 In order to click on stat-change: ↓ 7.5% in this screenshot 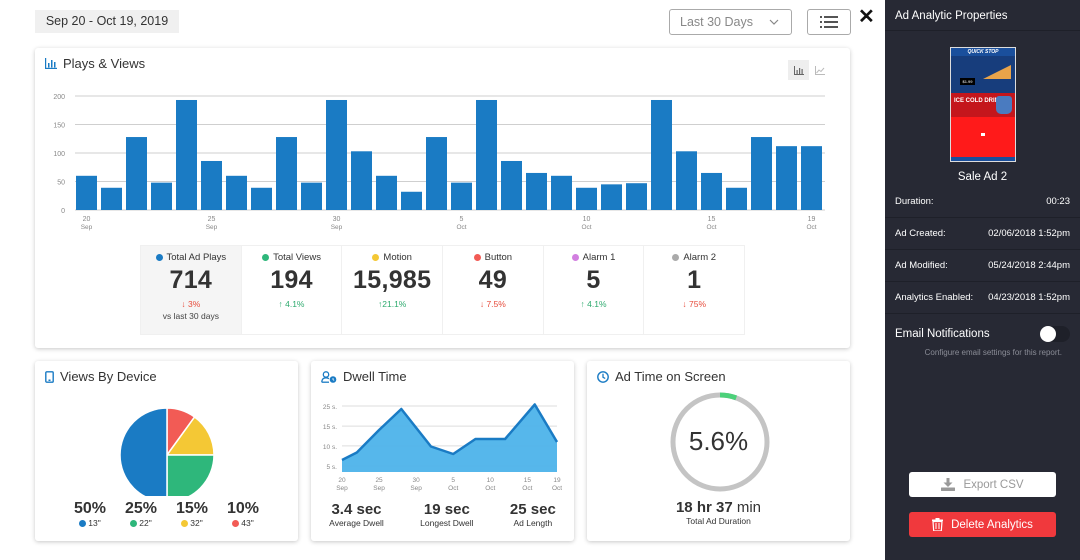, I will do `click(492, 304)`.